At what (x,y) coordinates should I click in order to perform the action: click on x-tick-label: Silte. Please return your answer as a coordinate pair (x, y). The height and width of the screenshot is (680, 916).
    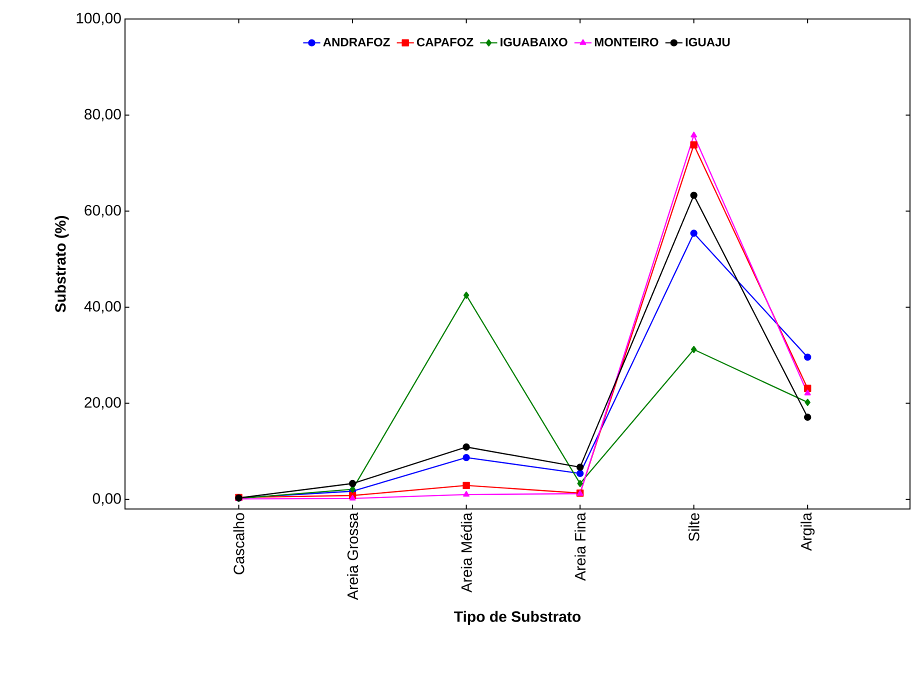
    Looking at the image, I should click on (694, 527).